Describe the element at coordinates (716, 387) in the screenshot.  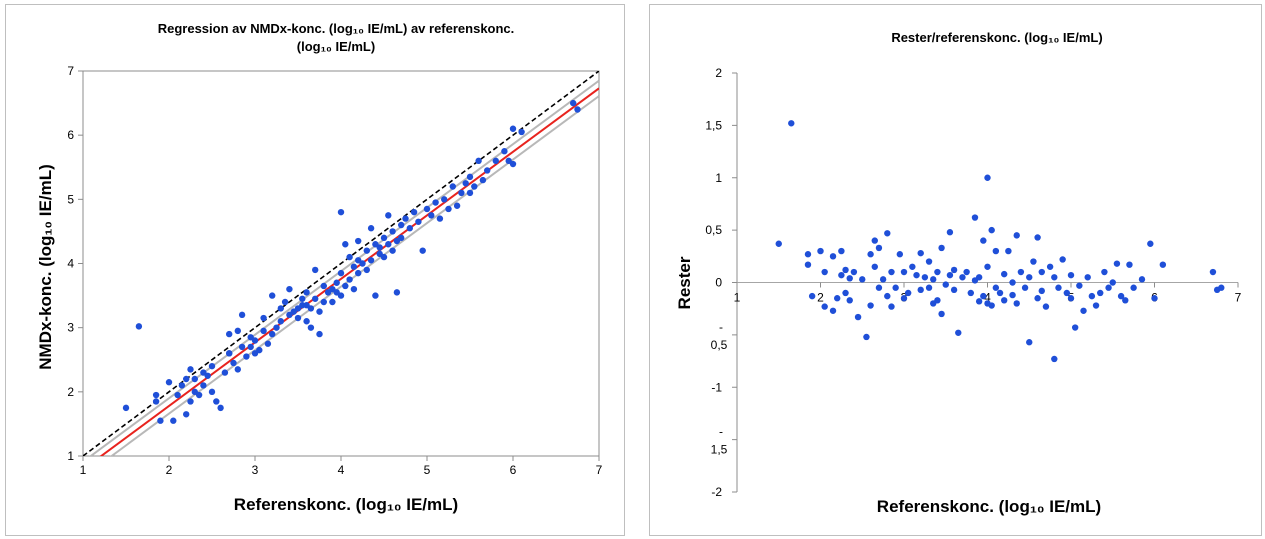
I see `y-tick-label: -1` at that location.